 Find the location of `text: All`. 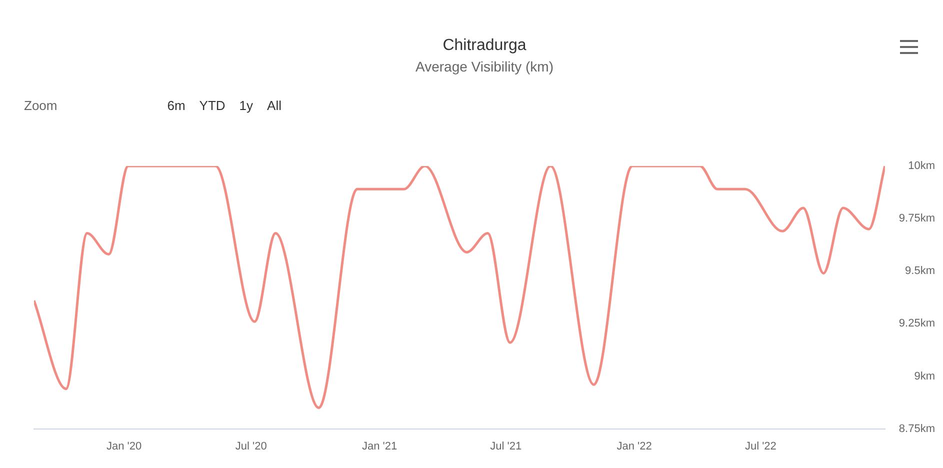

text: All is located at coordinates (274, 105).